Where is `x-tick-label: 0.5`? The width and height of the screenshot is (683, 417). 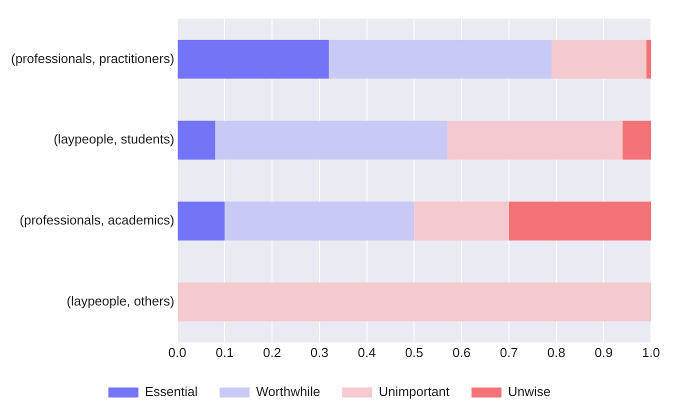 x-tick-label: 0.5 is located at coordinates (414, 352).